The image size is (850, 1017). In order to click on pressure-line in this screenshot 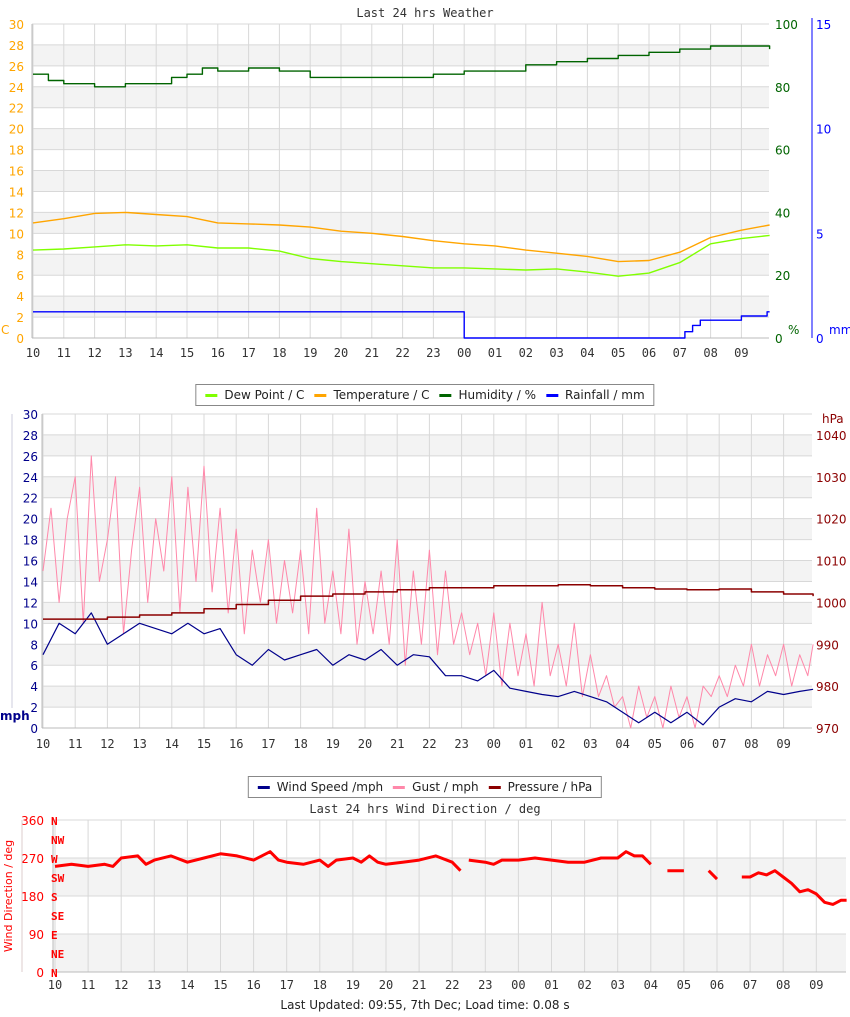, I will do `click(428, 602)`.